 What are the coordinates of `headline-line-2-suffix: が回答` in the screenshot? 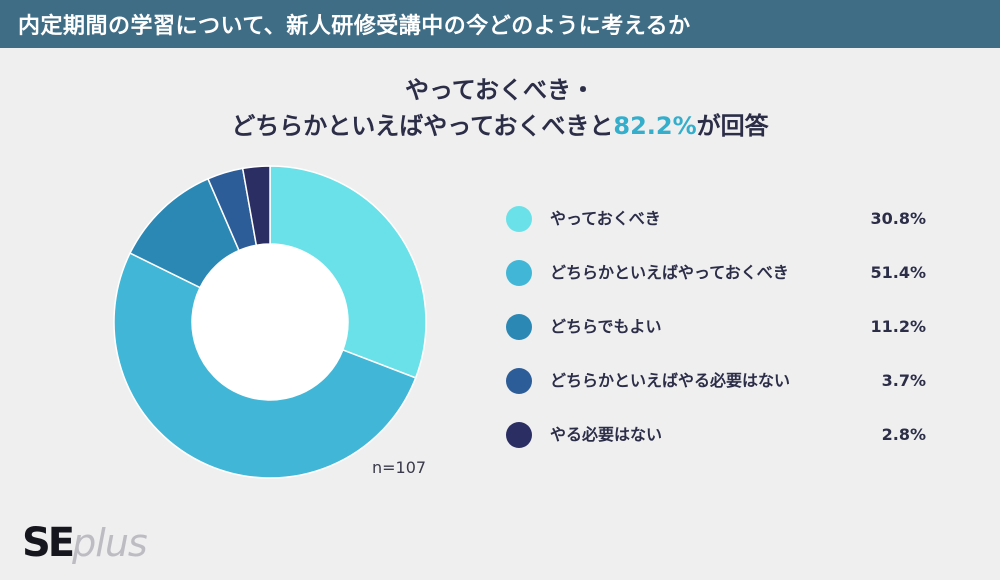 It's located at (732, 126).